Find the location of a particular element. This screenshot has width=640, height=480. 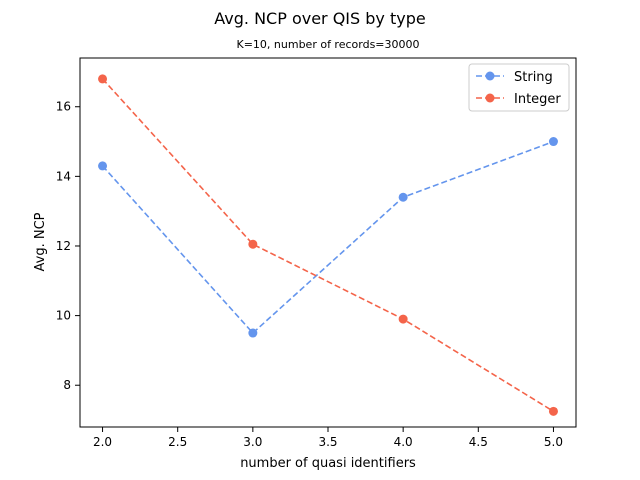

y-tick-label: 16 is located at coordinates (63, 107).